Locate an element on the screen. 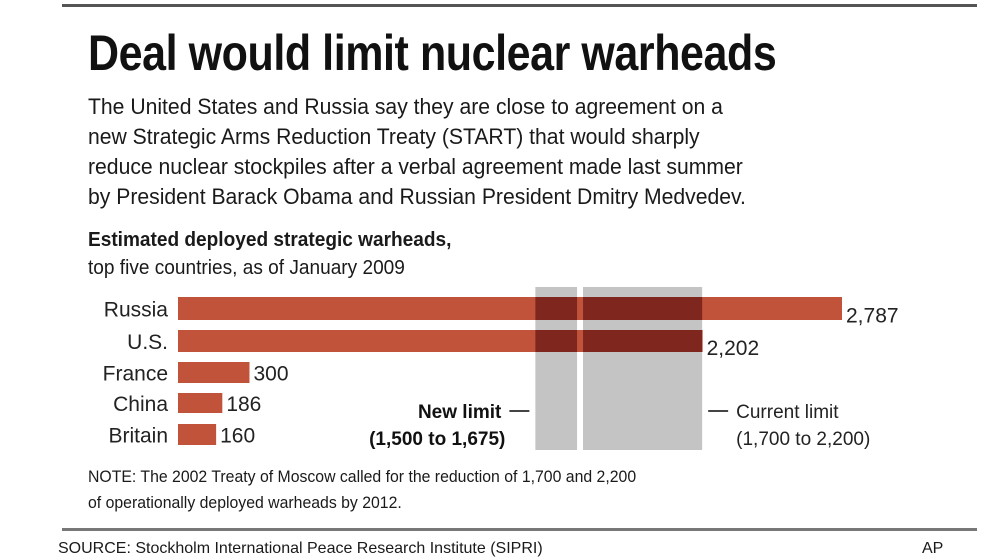  new-limit-range: (1,500 to 1,675) is located at coordinates (437, 439).